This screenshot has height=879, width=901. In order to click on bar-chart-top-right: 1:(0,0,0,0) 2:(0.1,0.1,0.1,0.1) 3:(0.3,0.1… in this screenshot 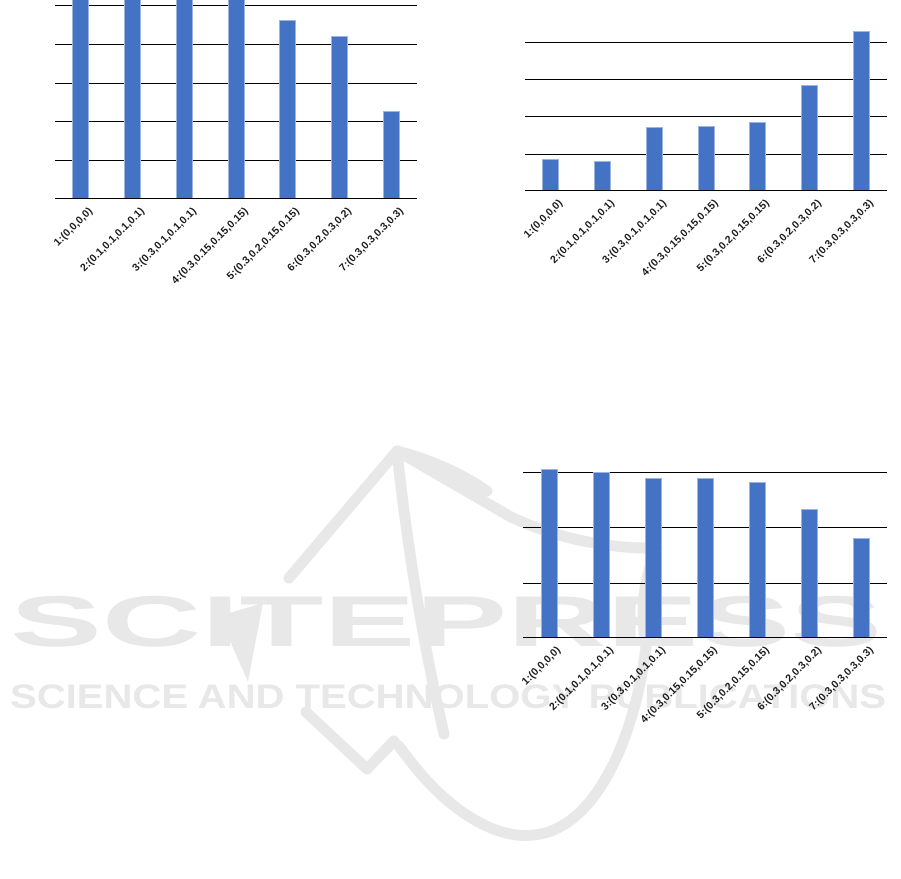, I will do `click(704, 149)`.